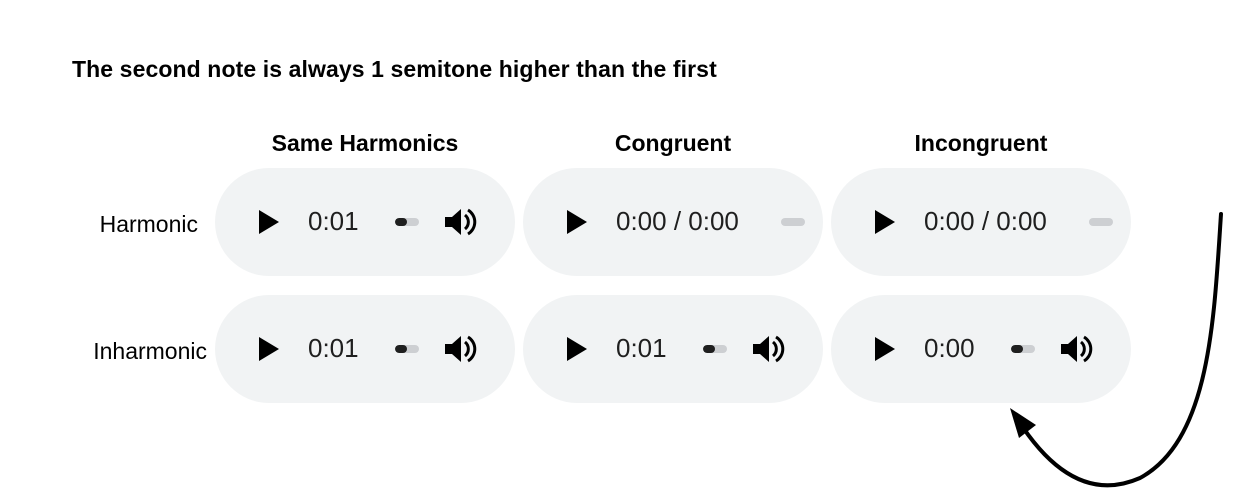 The width and height of the screenshot is (1244, 492). What do you see at coordinates (673, 143) in the screenshot?
I see `column-header-congruent: Congruent` at bounding box center [673, 143].